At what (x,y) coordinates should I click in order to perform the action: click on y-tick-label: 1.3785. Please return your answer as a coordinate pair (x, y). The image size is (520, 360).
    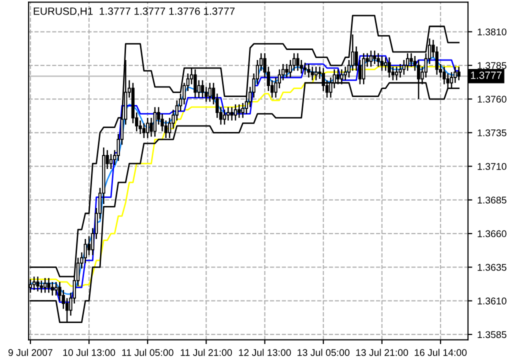
    Looking at the image, I should click on (492, 66).